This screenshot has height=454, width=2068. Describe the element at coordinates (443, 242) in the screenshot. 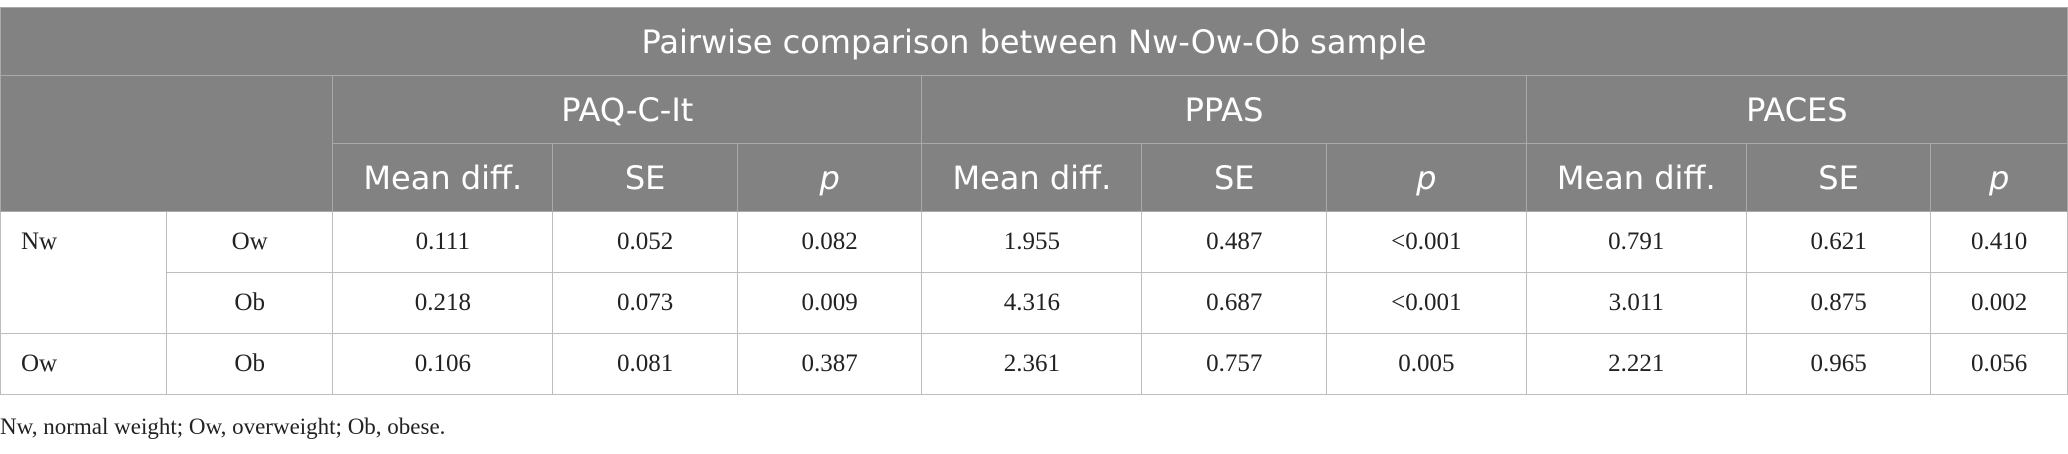

I see `table-cell: 0.111` at that location.